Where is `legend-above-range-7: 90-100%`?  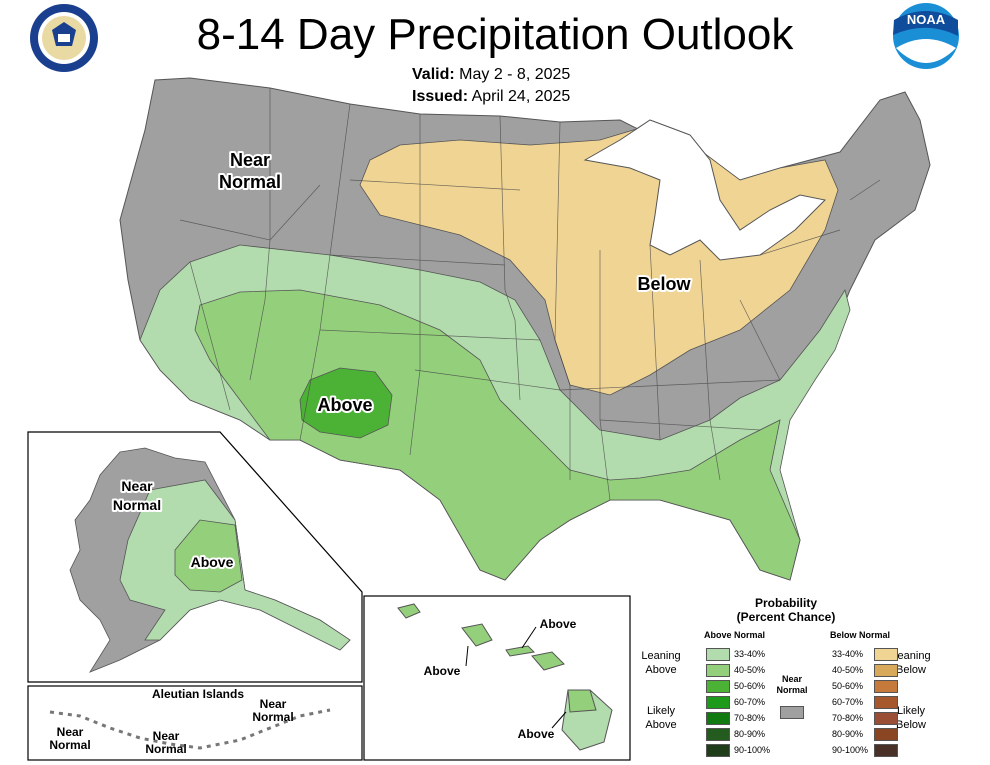
legend-above-range-7: 90-100% is located at coordinates (752, 750).